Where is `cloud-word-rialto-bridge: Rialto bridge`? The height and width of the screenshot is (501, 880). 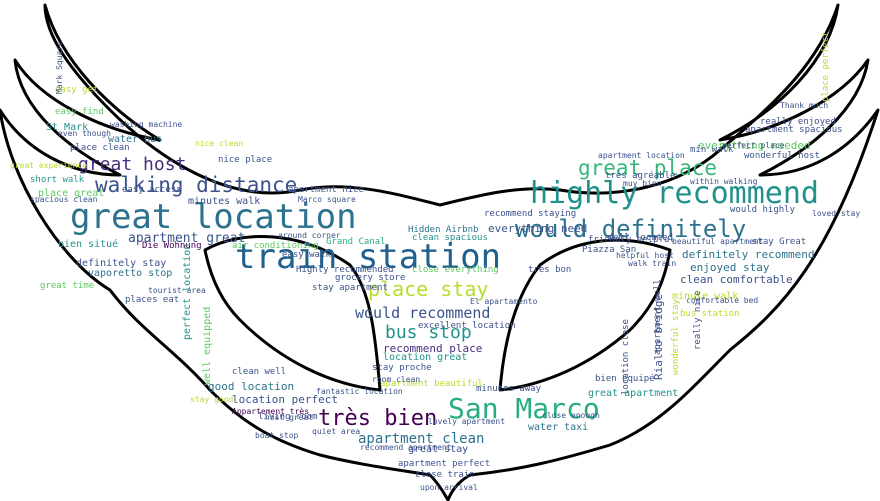 cloud-word-rialto-bridge: Rialto bridge is located at coordinates (658, 337).